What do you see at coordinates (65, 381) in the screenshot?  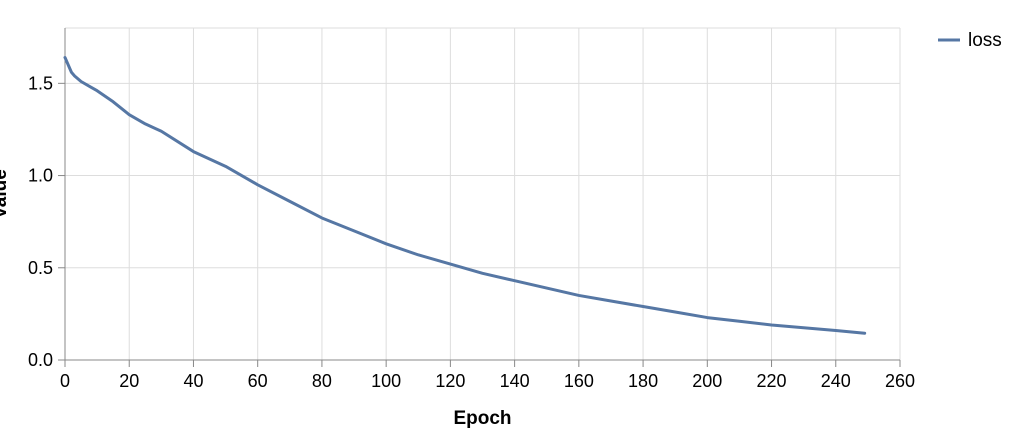 I see `x-tick-label: 0` at bounding box center [65, 381].